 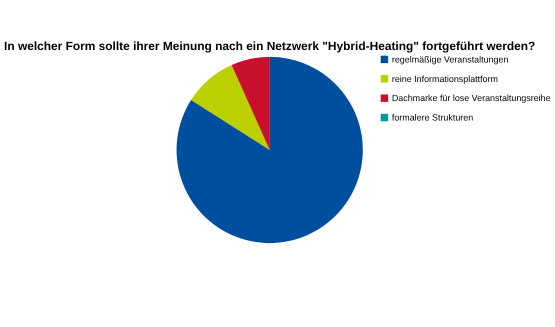 I want to click on legend-label: regelmäßige Veranstaltungen, so click(x=450, y=59).